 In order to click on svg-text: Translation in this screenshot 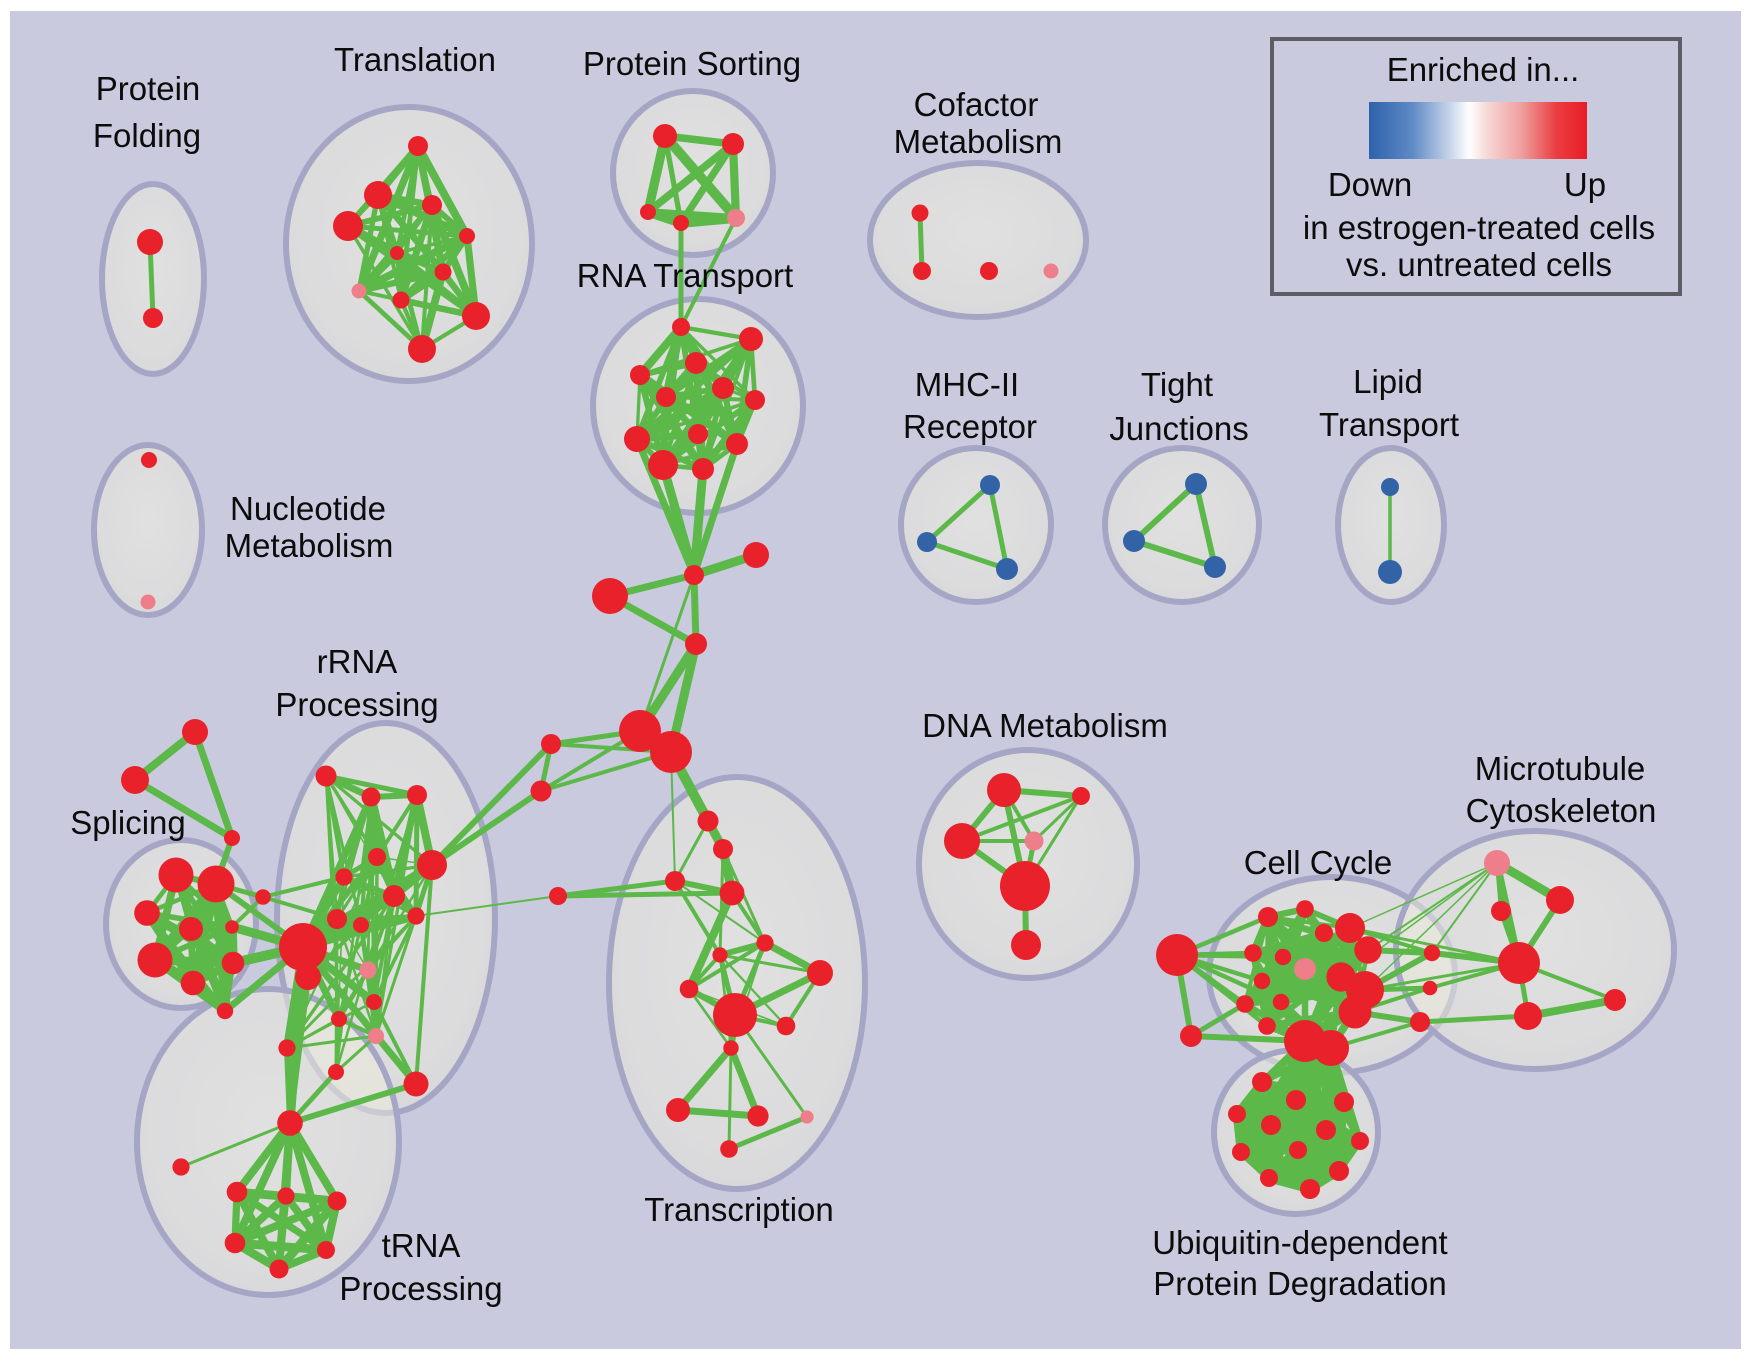, I will do `click(415, 59)`.